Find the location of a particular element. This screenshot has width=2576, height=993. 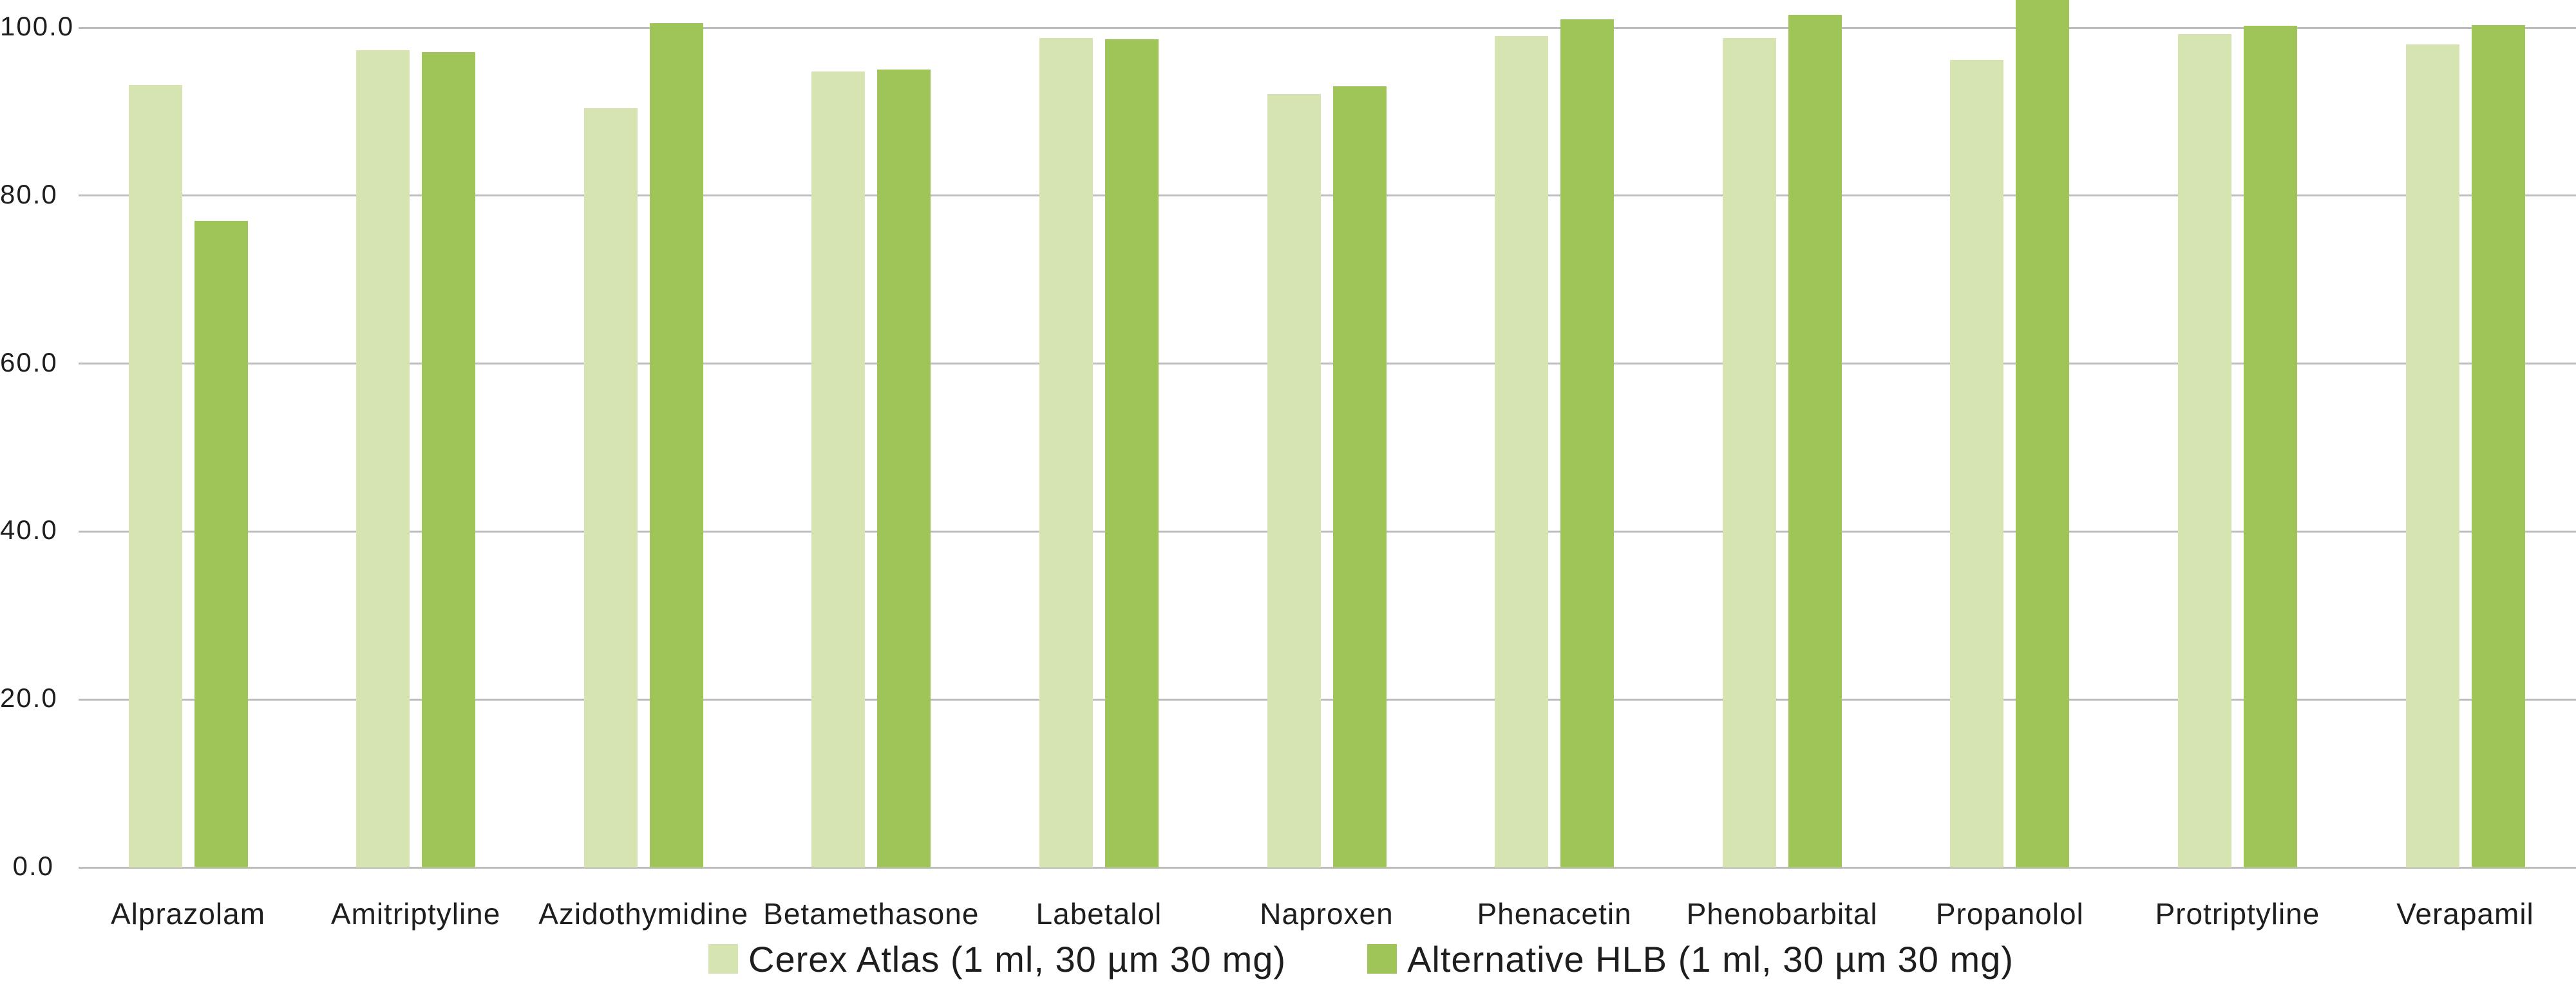

x-category-label-betamethasone: Betamethasone is located at coordinates (872, 914).